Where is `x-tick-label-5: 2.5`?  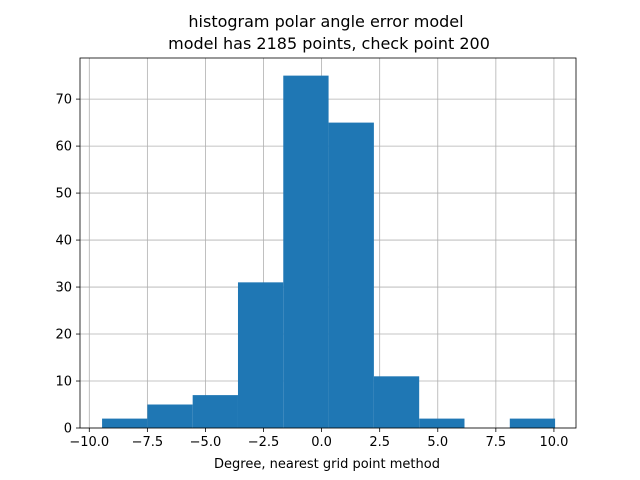 x-tick-label-5: 2.5 is located at coordinates (379, 442).